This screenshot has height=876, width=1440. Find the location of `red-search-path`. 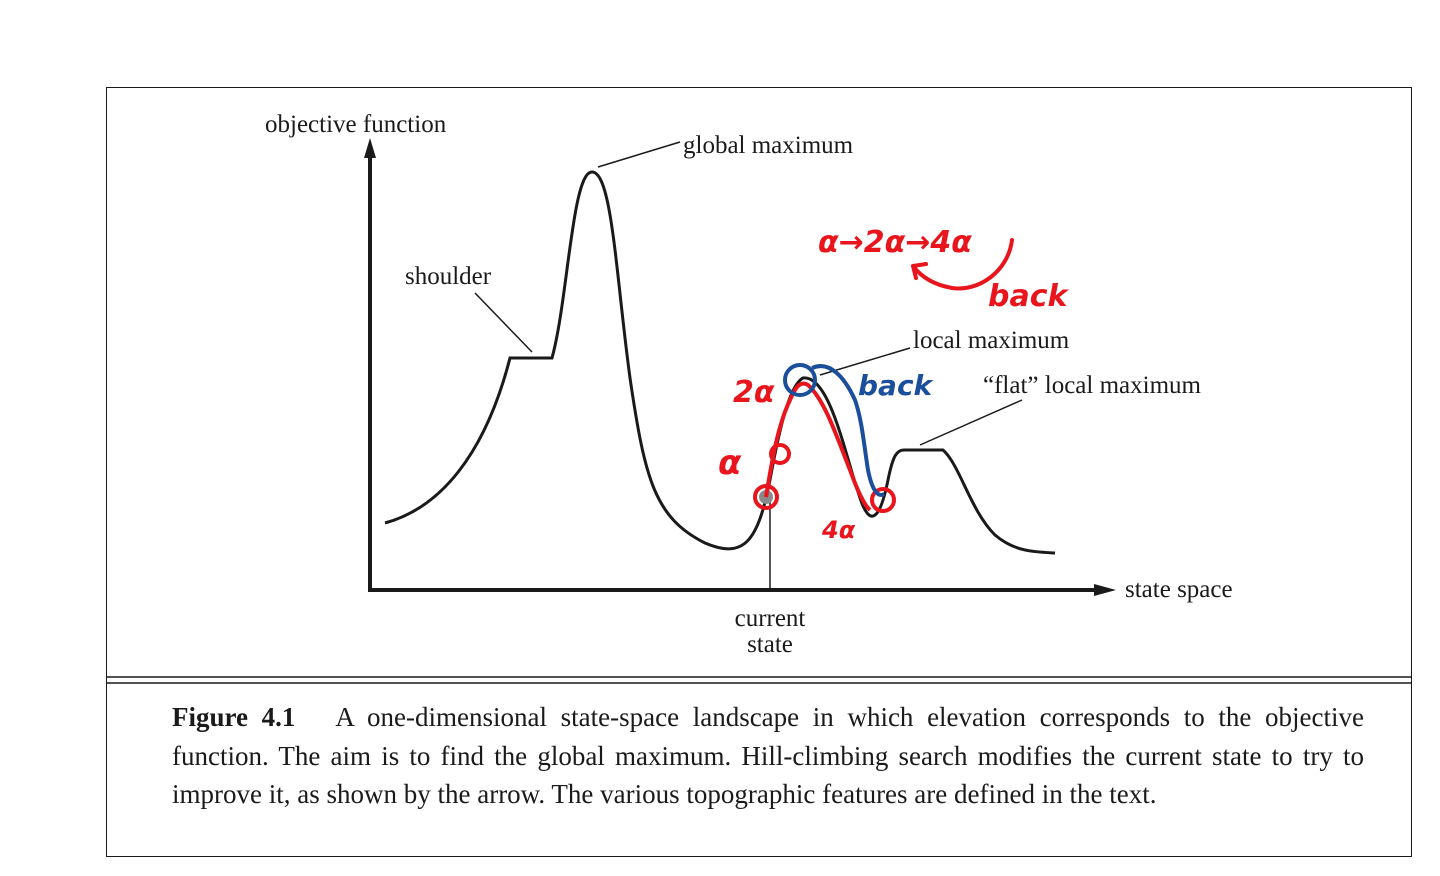

red-search-path is located at coordinates (818, 446).